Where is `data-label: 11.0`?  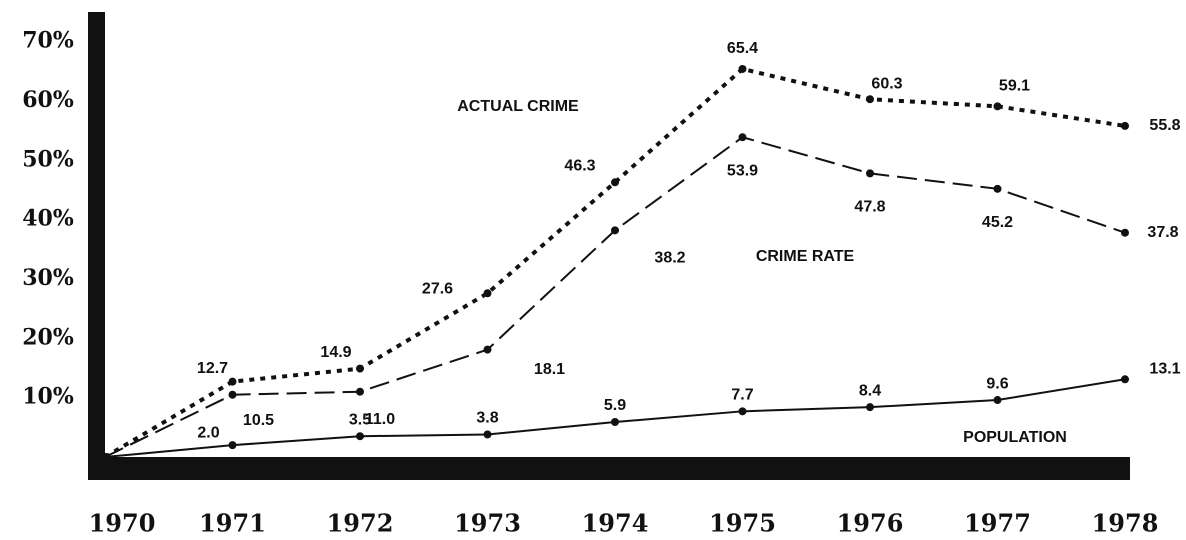
data-label: 11.0 is located at coordinates (380, 419).